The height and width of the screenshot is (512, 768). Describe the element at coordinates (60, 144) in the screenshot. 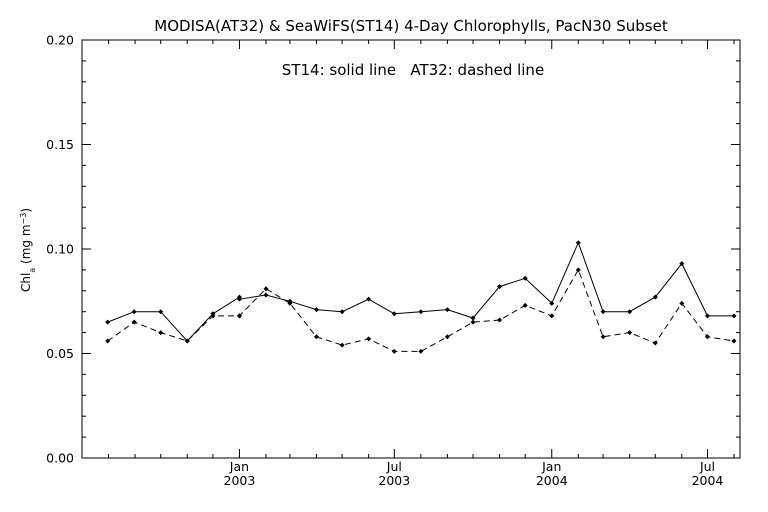

I see `y-tick-label: 0.15` at that location.